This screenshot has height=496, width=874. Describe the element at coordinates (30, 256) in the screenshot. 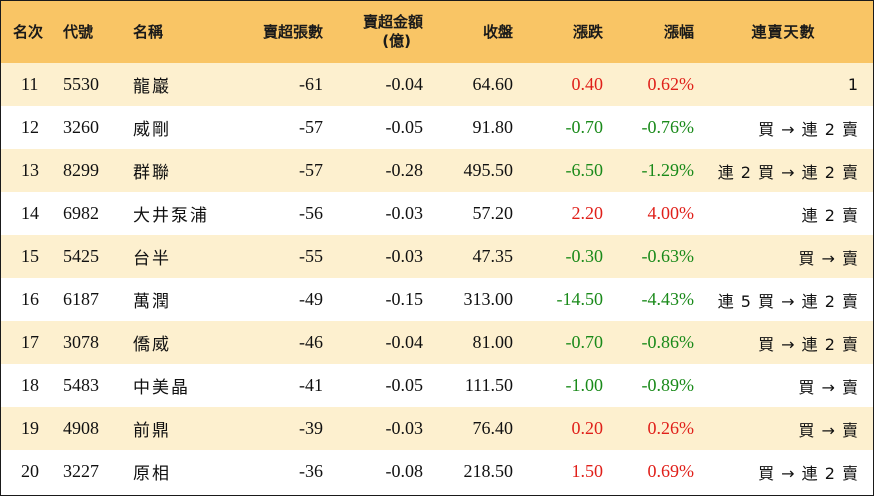

I see `rank-cell: 15` at that location.